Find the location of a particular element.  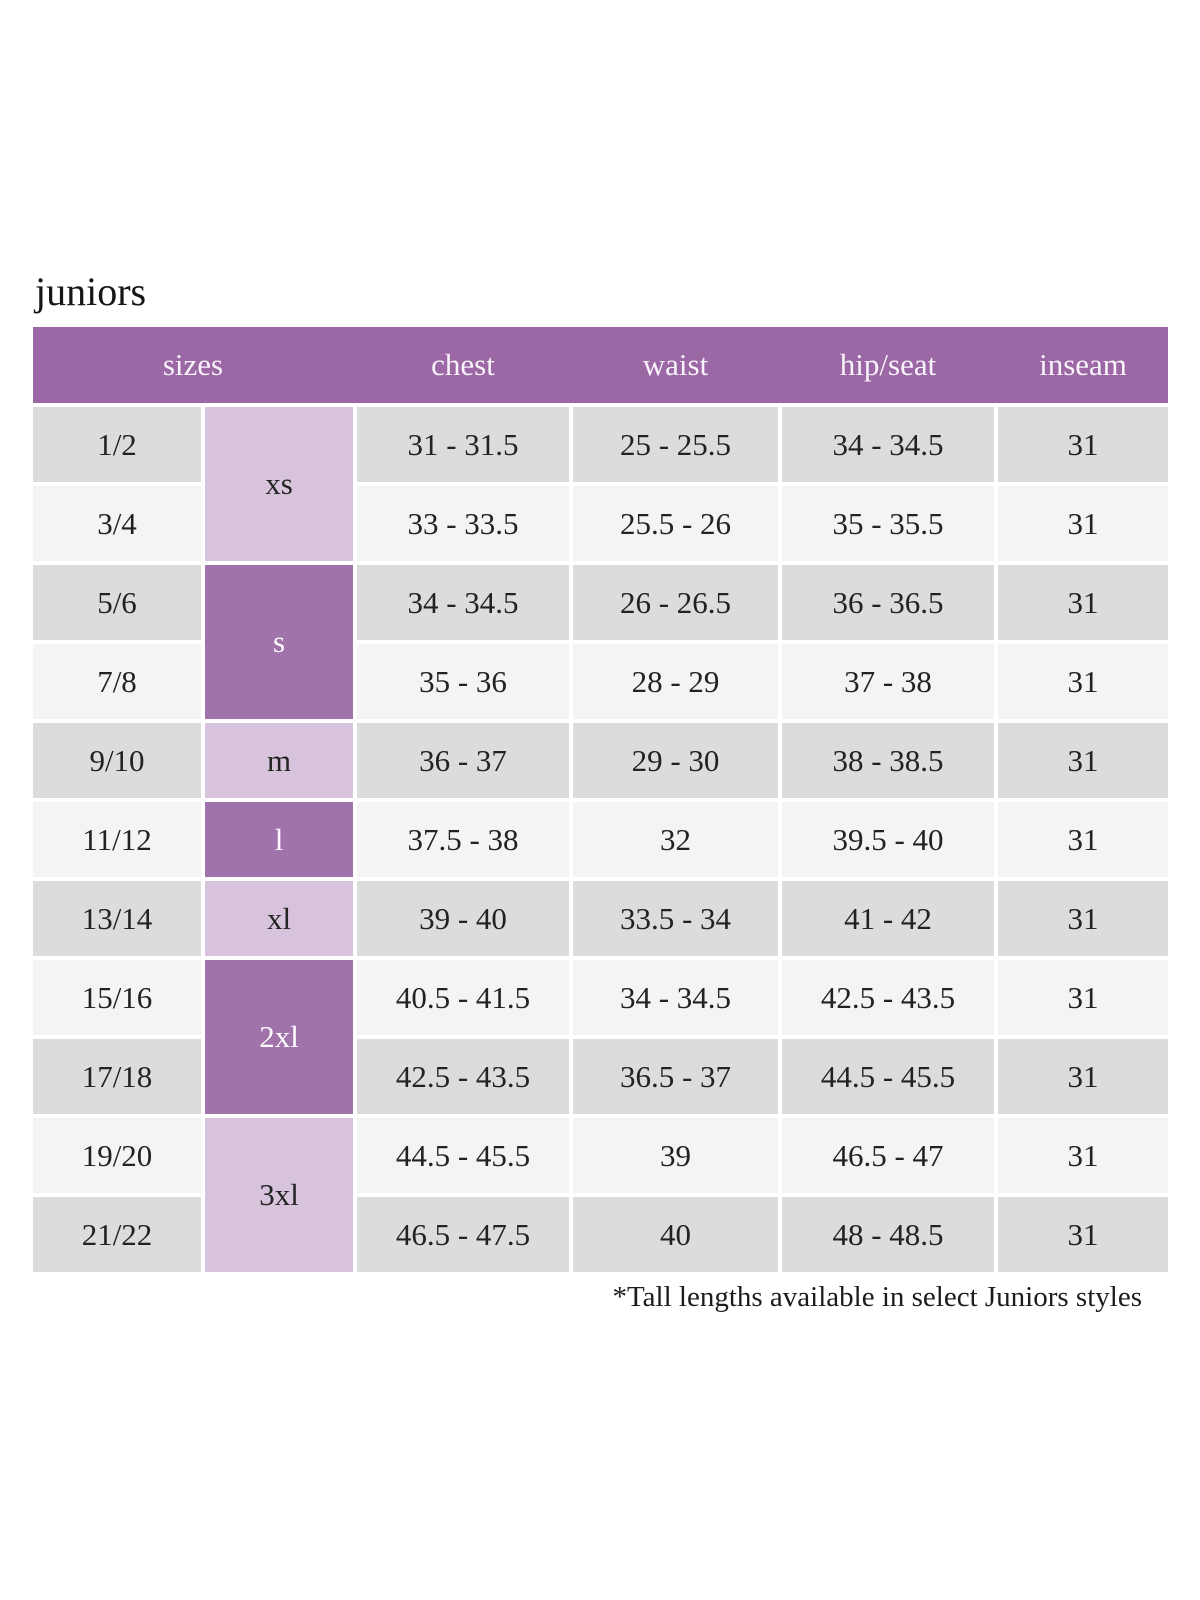

row-size-label: 21/22 is located at coordinates (117, 1234).